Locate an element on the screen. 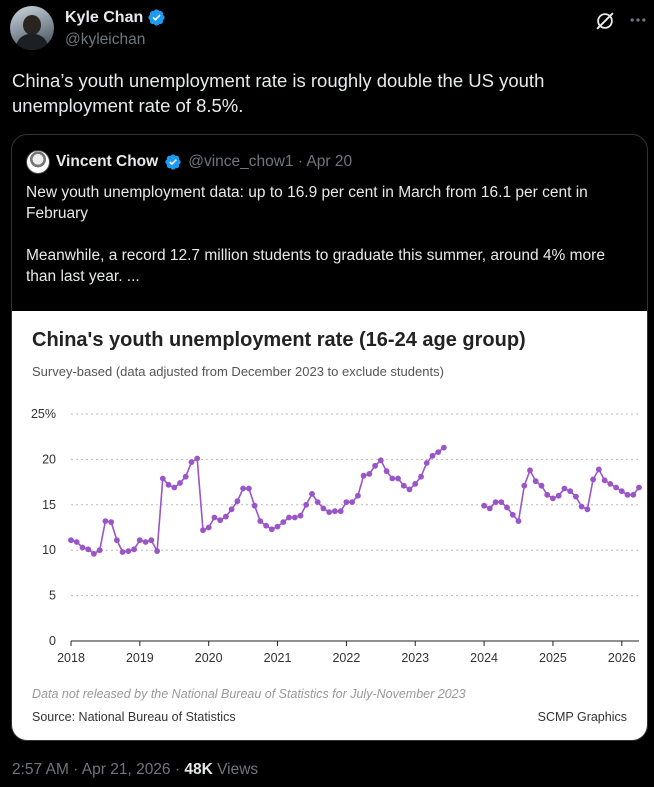  author-avatar is located at coordinates (32, 28).